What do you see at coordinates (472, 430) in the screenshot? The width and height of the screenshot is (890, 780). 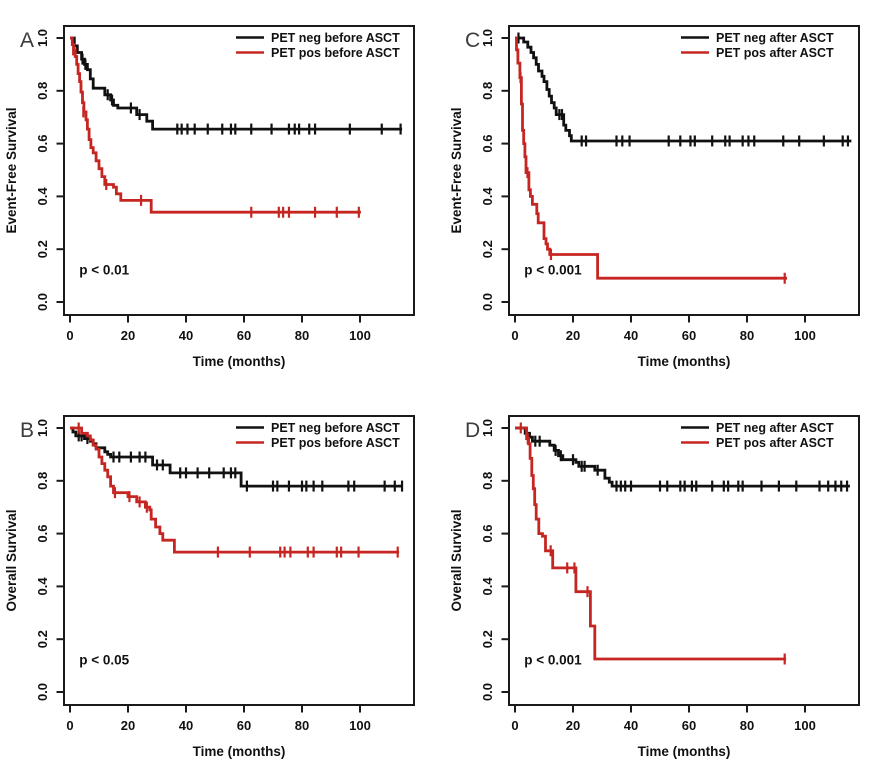 I see `panel-letter: D` at bounding box center [472, 430].